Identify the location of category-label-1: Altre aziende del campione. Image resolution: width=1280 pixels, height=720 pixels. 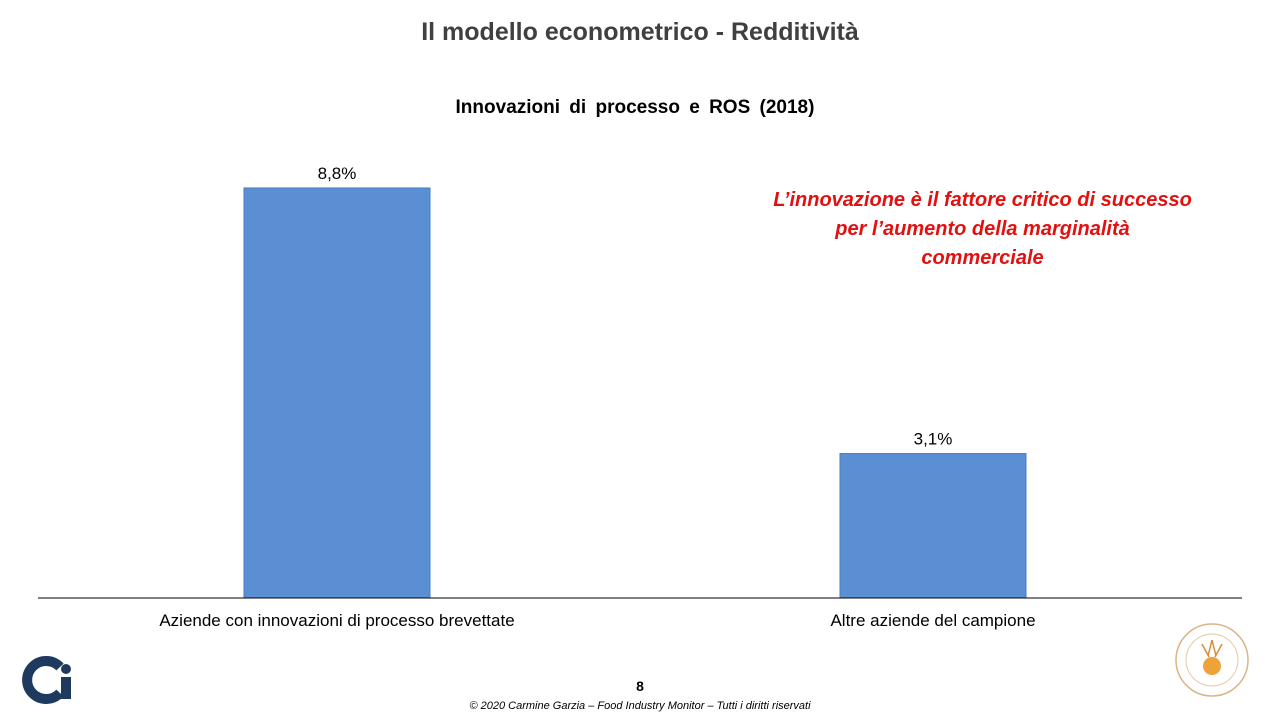
(932, 620).